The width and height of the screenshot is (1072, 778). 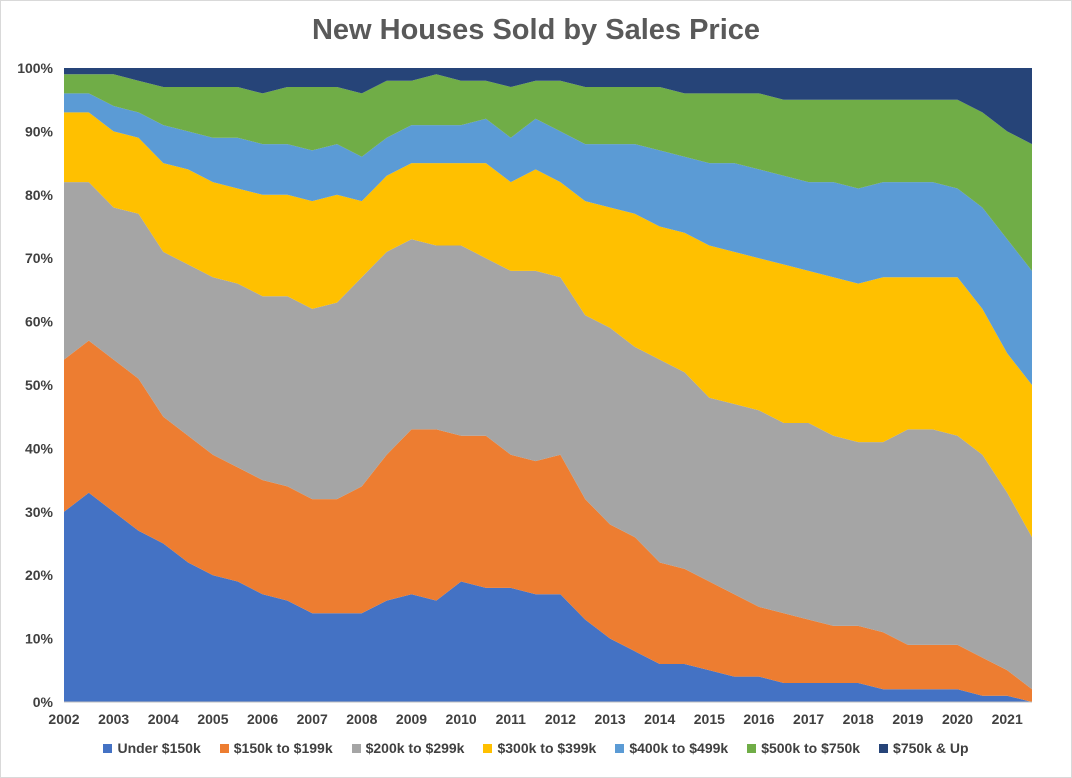 What do you see at coordinates (547, 748) in the screenshot?
I see `legend-label: $300k to $399k` at bounding box center [547, 748].